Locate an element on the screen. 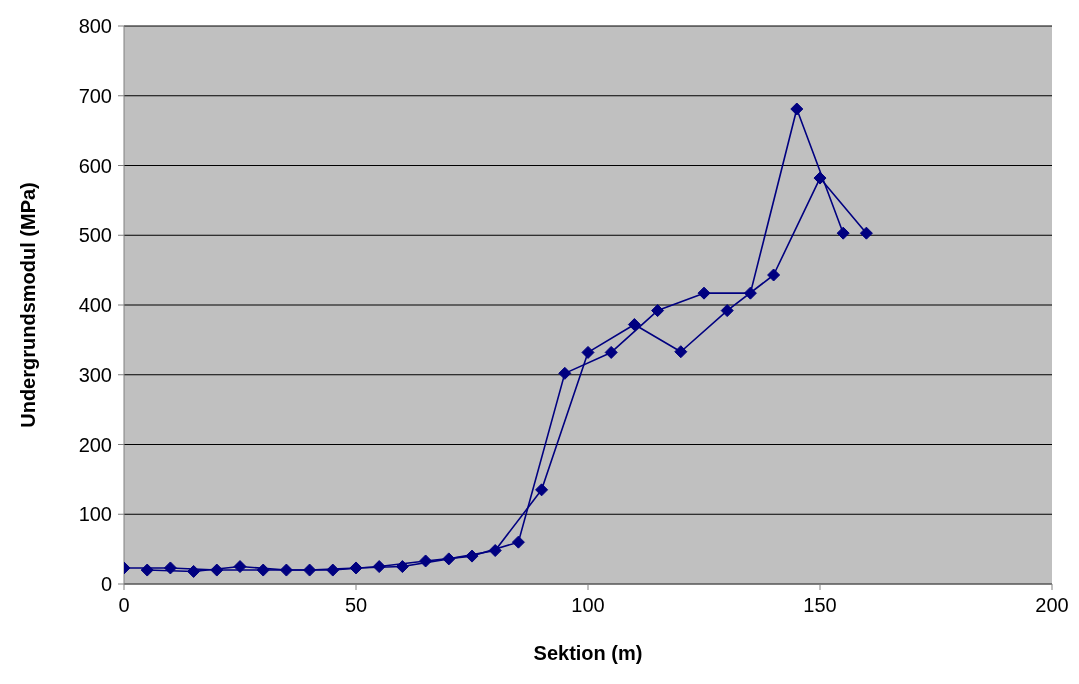  x-axis-title: Sektion (m) is located at coordinates (588, 653).